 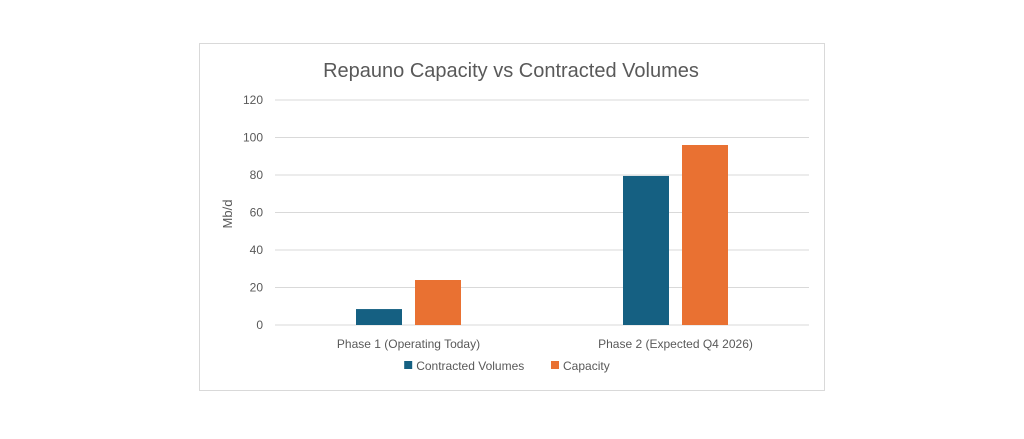 I want to click on y-tick-label: 20, so click(x=257, y=288).